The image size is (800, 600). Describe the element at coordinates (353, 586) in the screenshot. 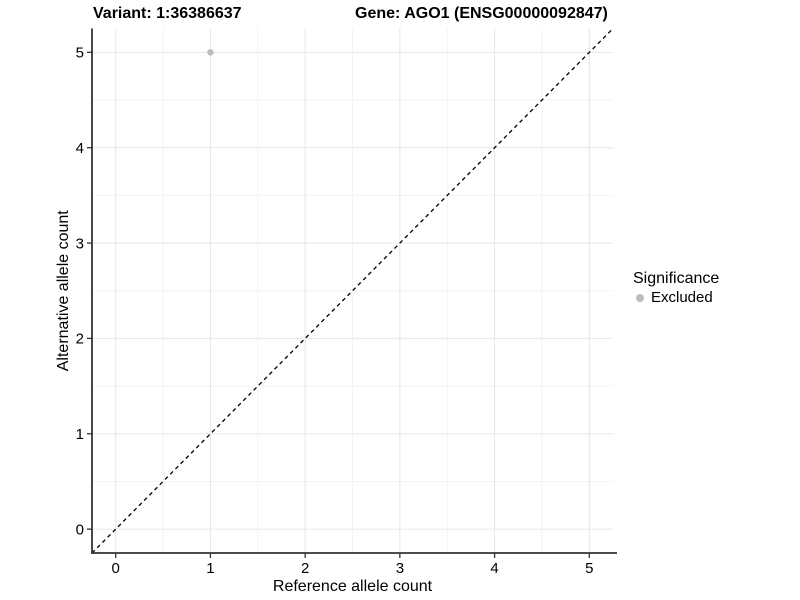

I see `x-axis-title: Reference allele count` at that location.